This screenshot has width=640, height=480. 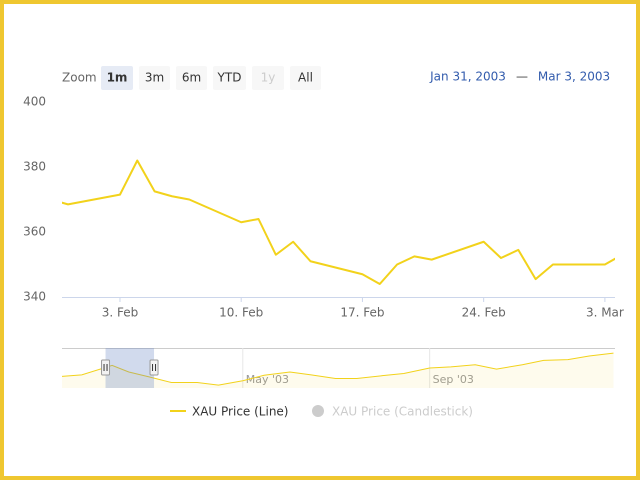 I want to click on y-tick-label: 340, so click(x=34, y=297).